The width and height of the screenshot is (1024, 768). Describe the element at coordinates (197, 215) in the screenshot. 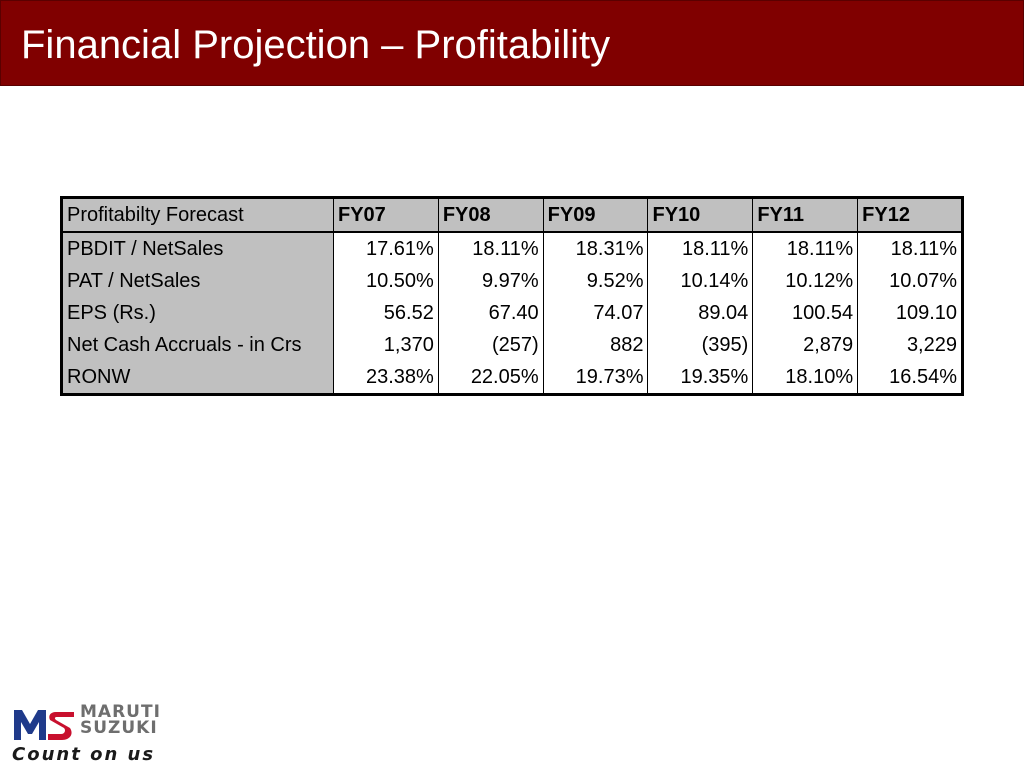

I see `table-corner-label: Profitabilty Forecast` at that location.